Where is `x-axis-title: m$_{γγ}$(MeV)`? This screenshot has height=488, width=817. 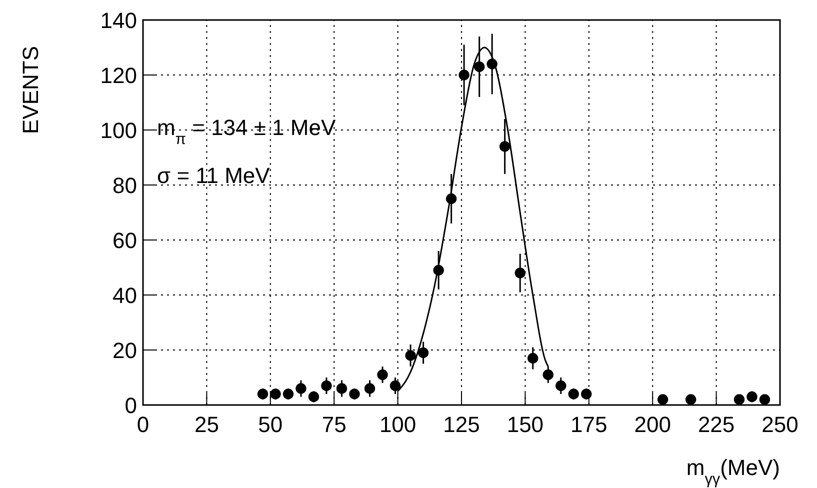 x-axis-title: m$_{γγ}$(MeV) is located at coordinates (733, 471).